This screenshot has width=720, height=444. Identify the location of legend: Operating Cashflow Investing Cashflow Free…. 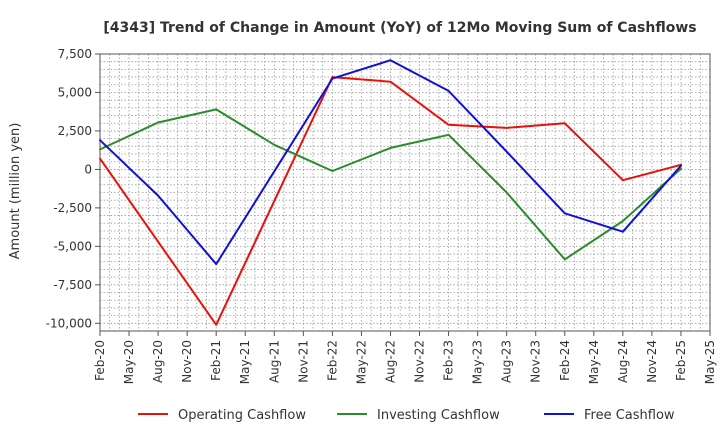
(406, 415).